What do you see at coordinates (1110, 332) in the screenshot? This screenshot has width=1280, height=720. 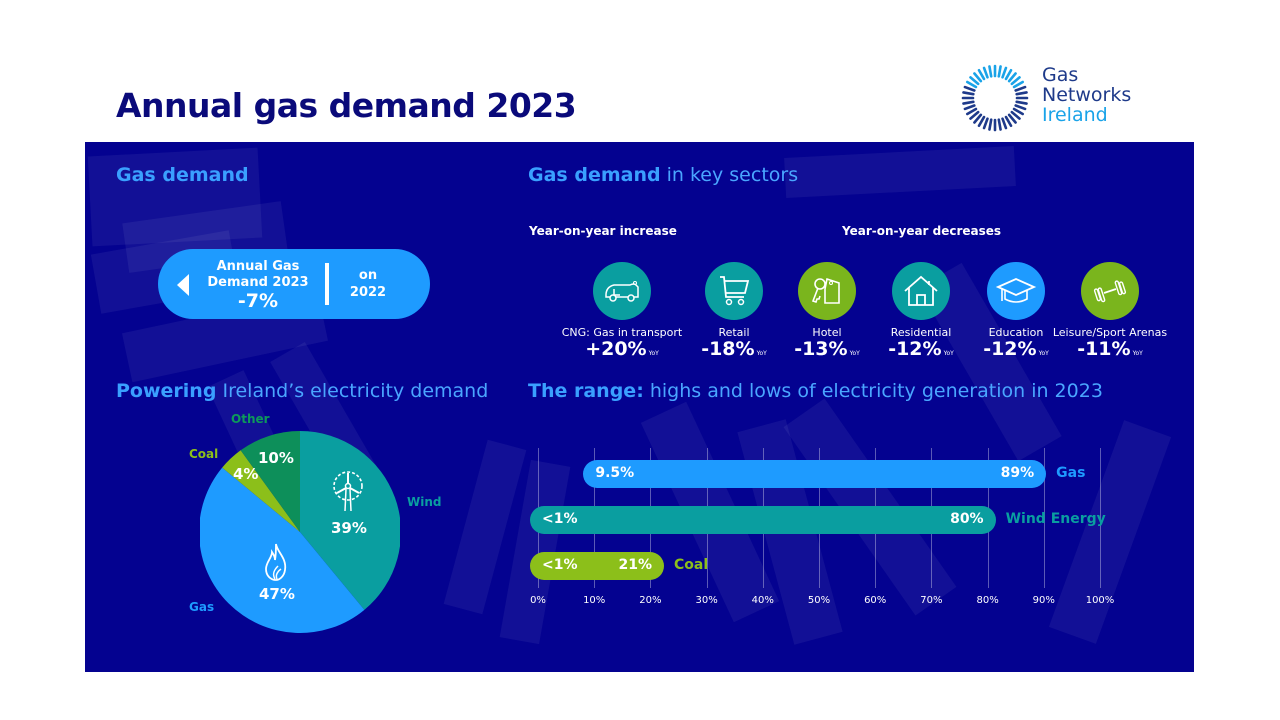 I see `sector-label: Leisure/Sport Arenas` at bounding box center [1110, 332].